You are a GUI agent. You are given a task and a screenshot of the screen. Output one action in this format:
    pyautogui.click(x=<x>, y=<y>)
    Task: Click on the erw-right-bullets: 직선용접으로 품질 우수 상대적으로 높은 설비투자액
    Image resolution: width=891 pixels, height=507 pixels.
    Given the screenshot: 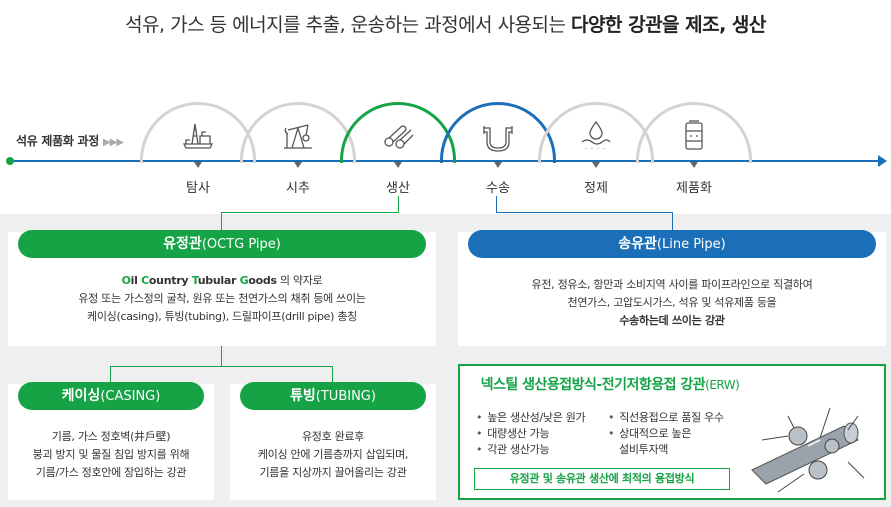 What is the action you would take?
    pyautogui.click(x=666, y=434)
    